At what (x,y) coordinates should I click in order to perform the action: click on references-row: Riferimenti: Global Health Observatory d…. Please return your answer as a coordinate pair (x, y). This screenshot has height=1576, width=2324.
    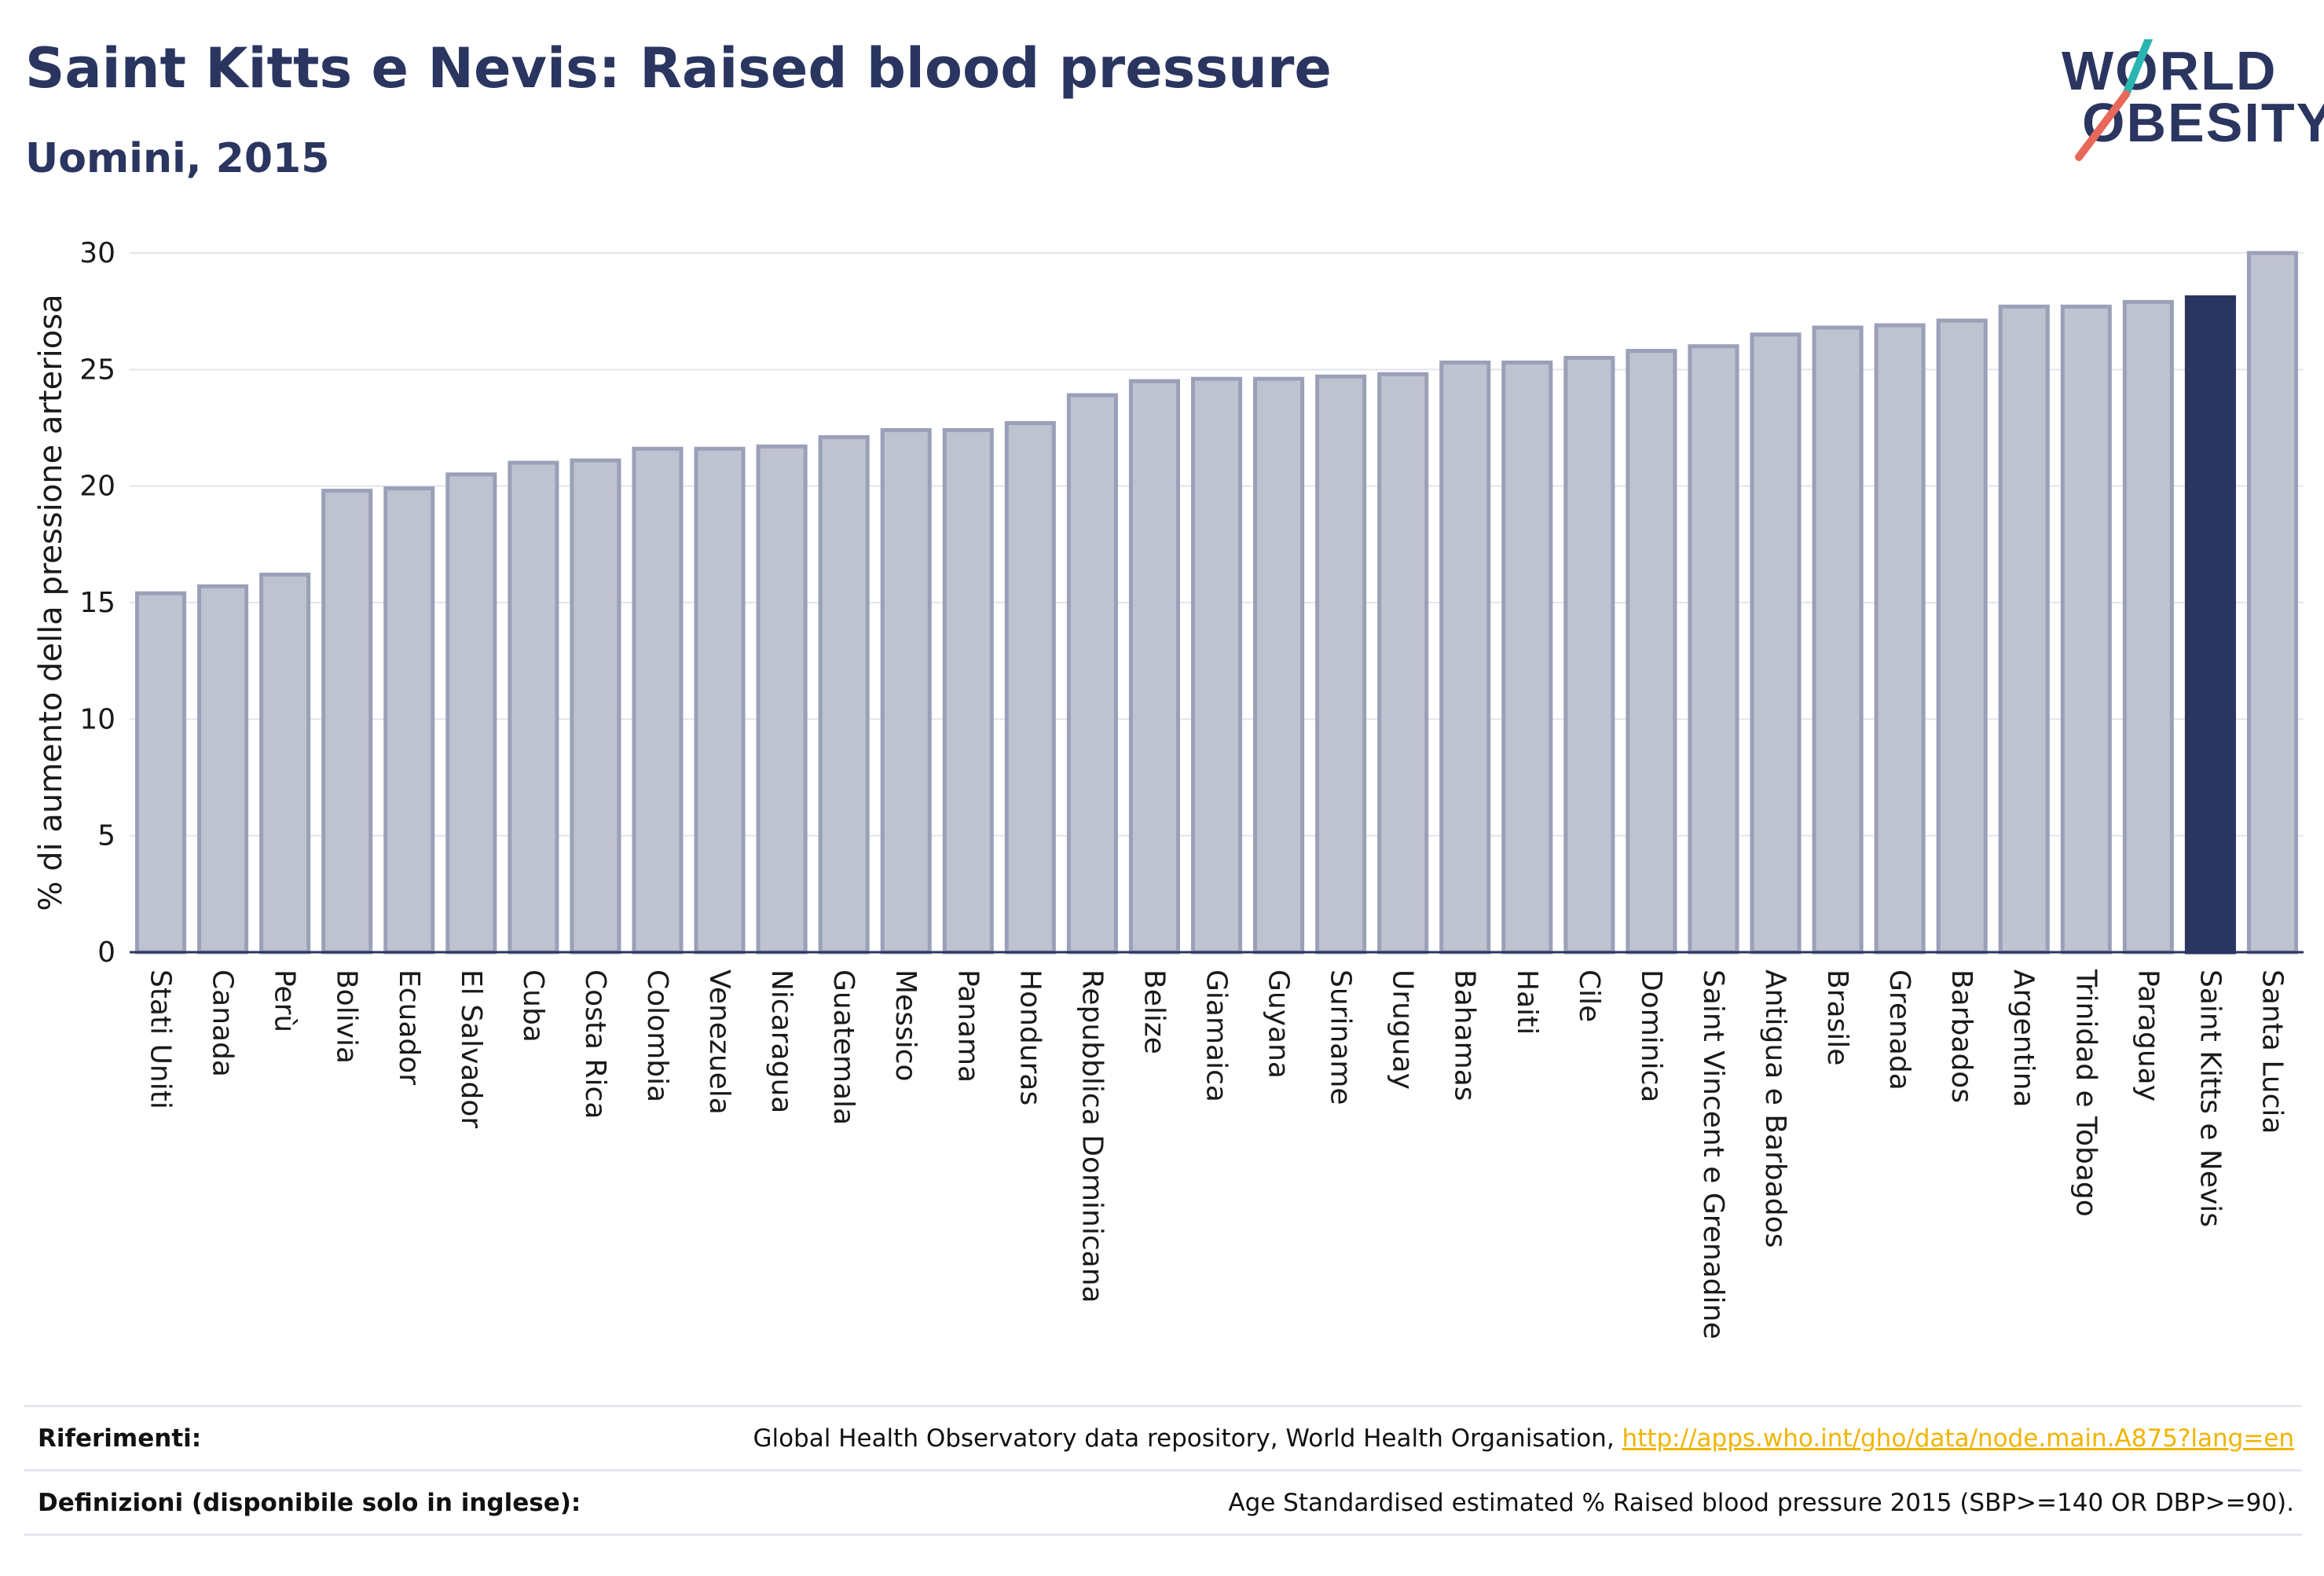
    Looking at the image, I should click on (1163, 1437).